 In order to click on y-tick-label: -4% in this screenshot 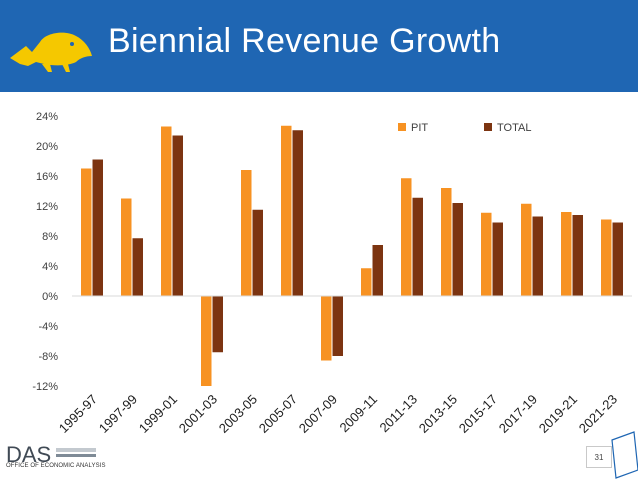, I will do `click(48, 327)`.